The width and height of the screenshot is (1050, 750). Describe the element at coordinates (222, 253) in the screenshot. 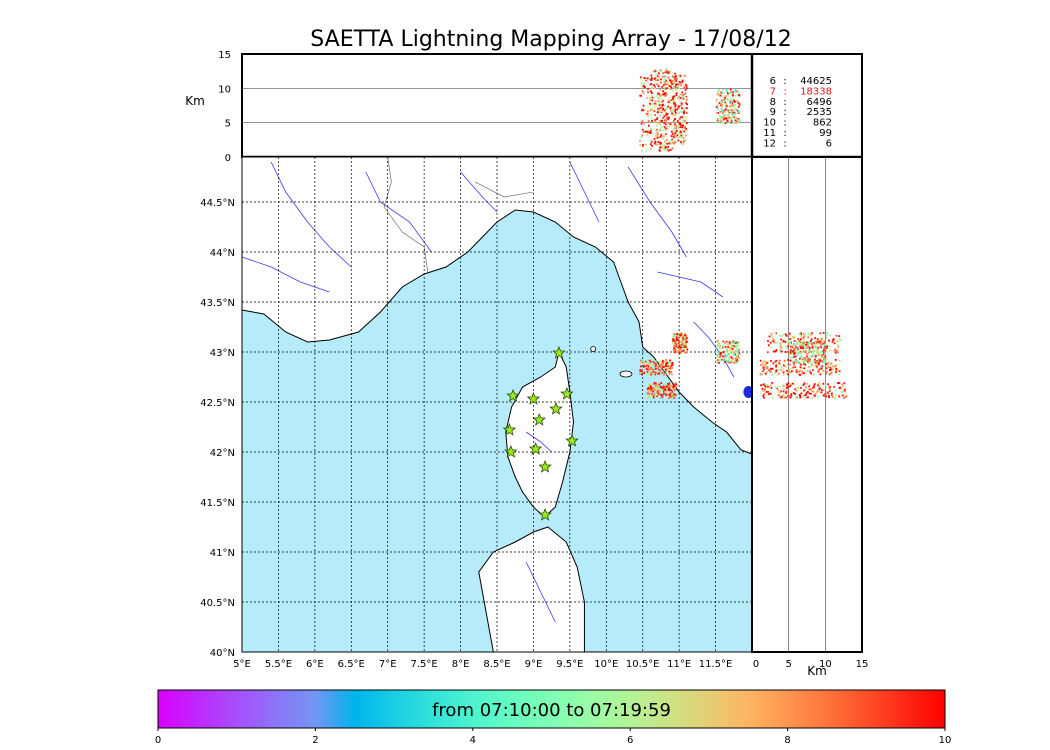

I see `latitude-tick-label: 44°N` at that location.